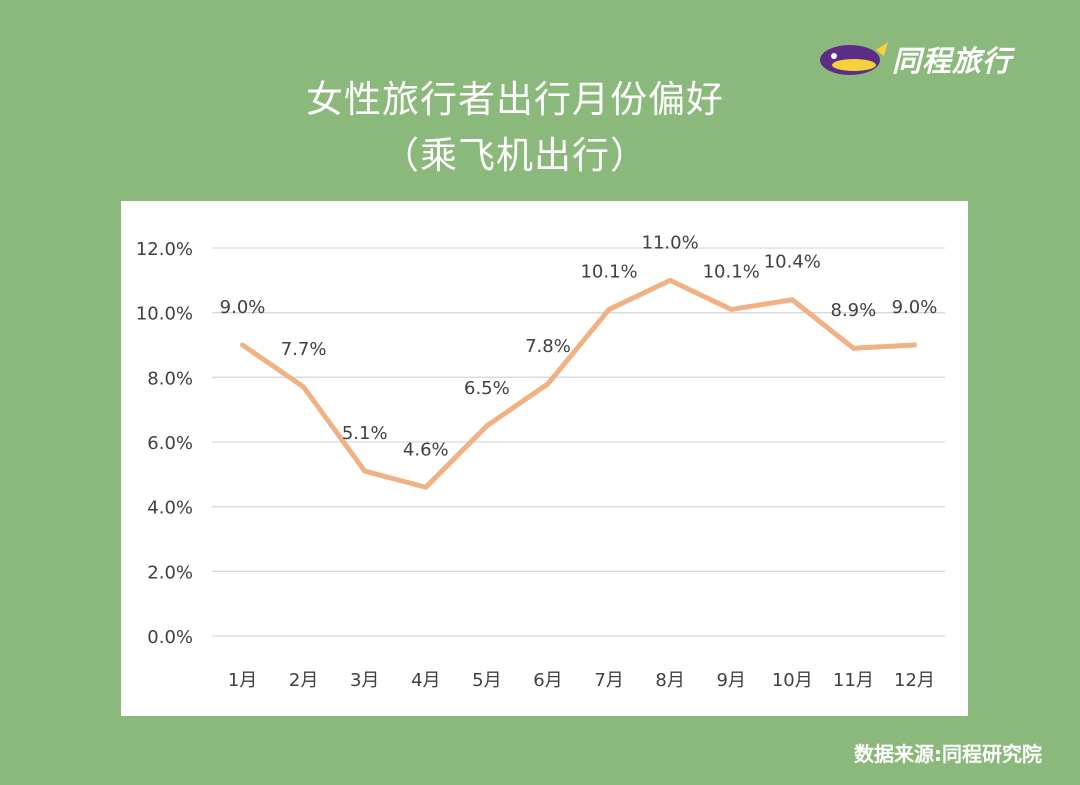  Describe the element at coordinates (170, 572) in the screenshot. I see `y-tick-label: 2.0%` at that location.